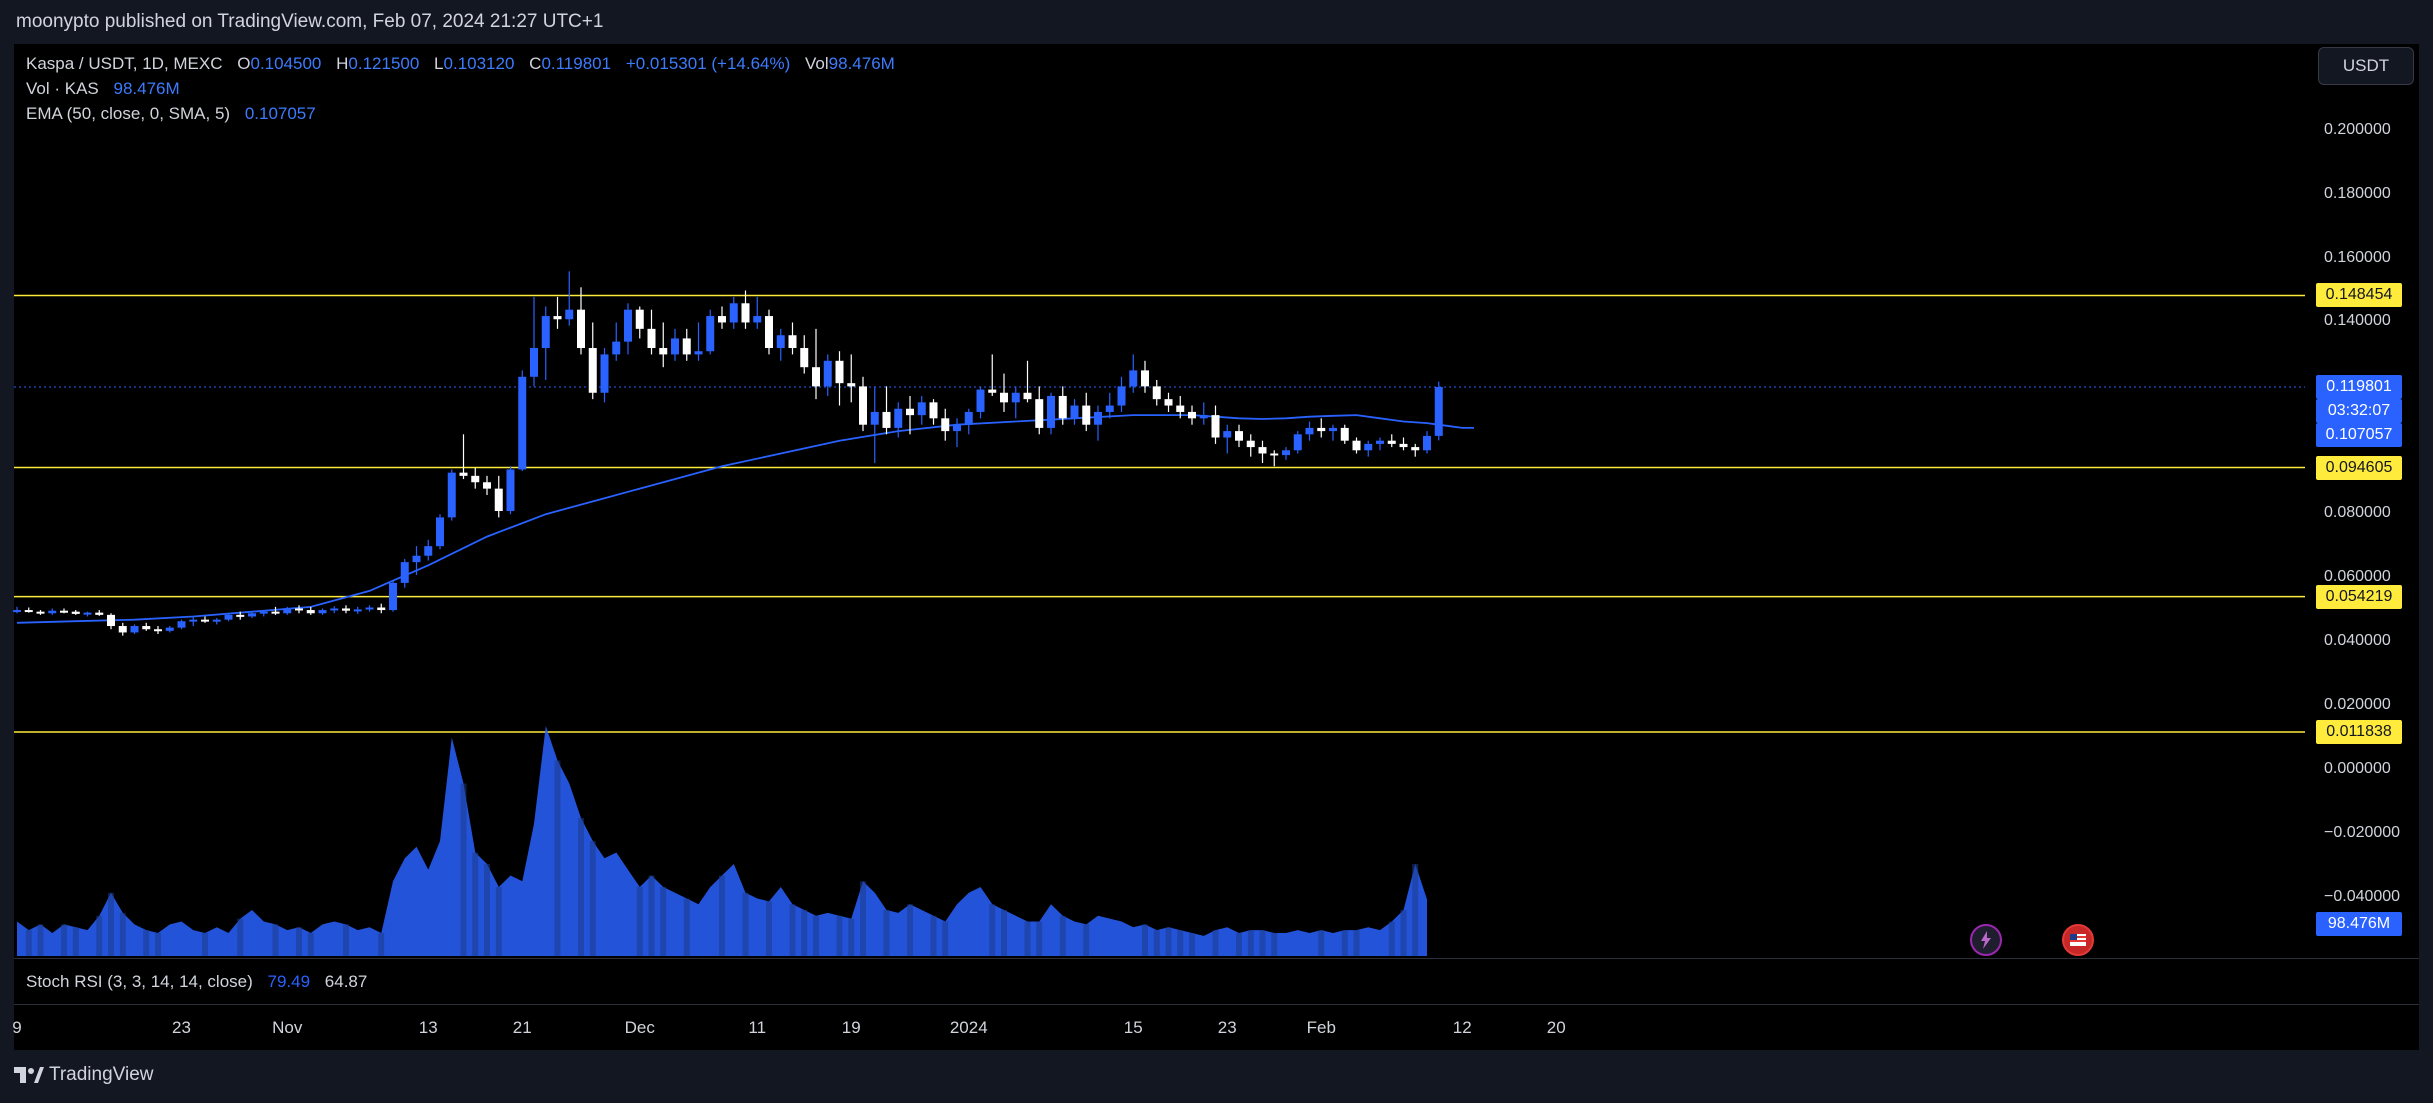  I want to click on volume-last-badge: 98.476M, so click(2359, 924).